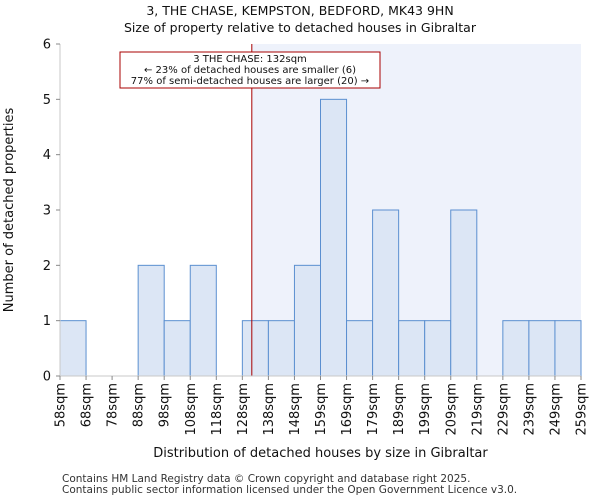  I want to click on bar-209sqm, so click(464, 293).